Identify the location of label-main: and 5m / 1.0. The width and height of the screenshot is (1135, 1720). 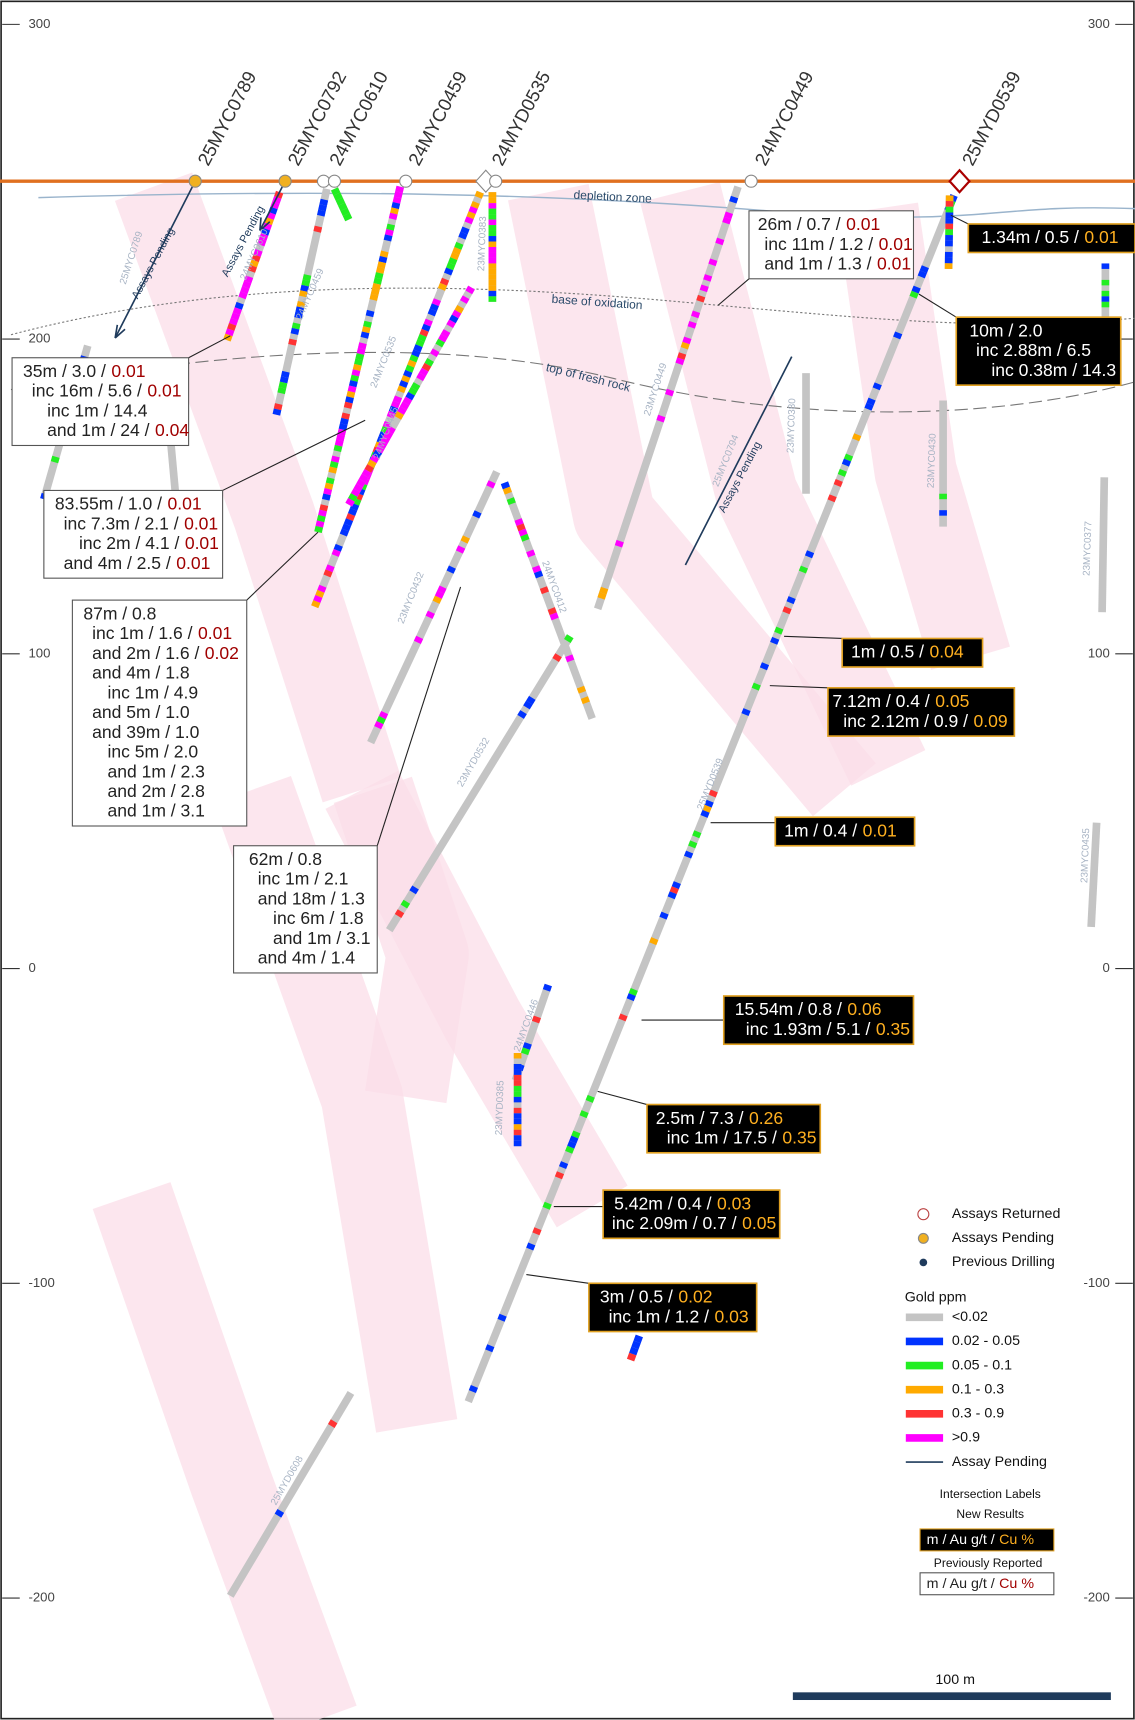
(141, 712).